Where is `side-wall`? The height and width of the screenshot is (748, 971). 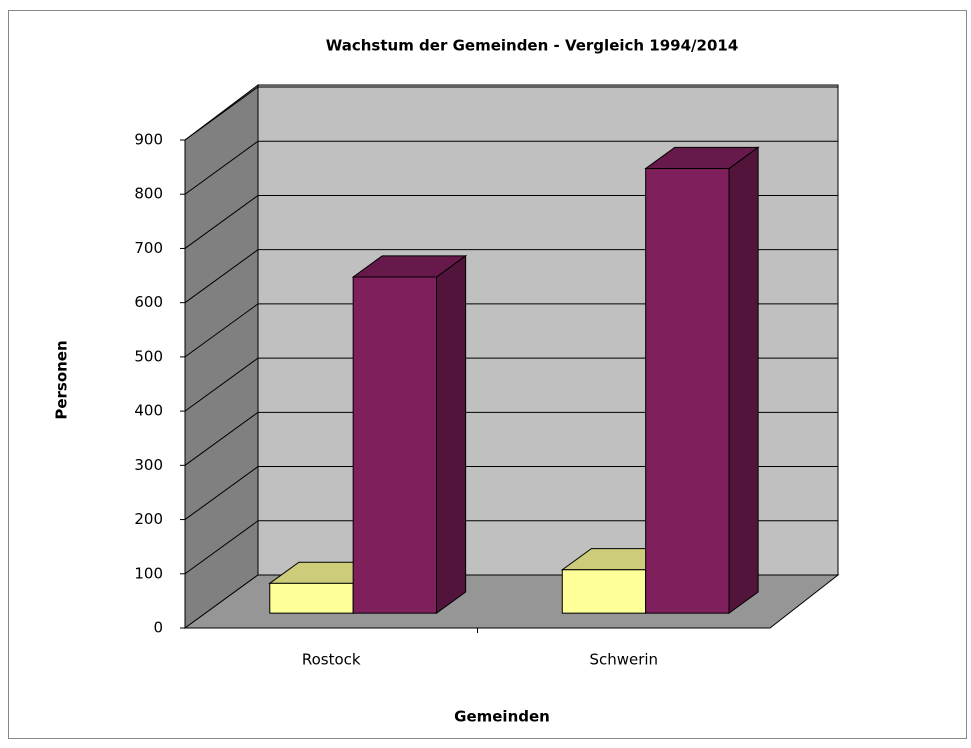 side-wall is located at coordinates (221, 356).